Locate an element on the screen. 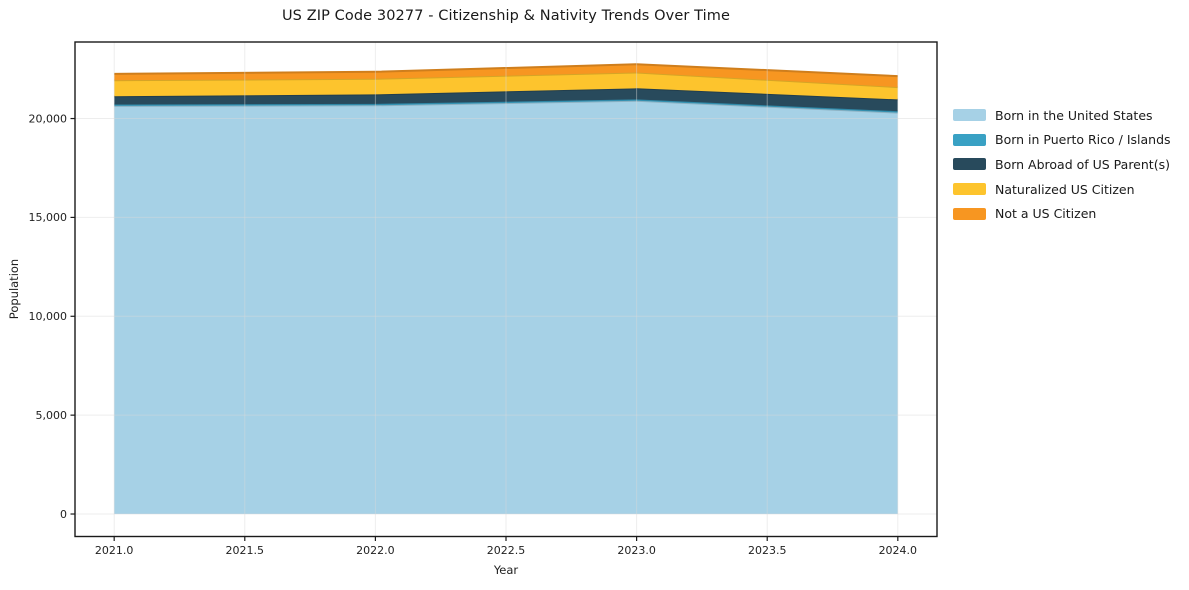  legend-item-0: Born in the United States is located at coordinates (1062, 115).